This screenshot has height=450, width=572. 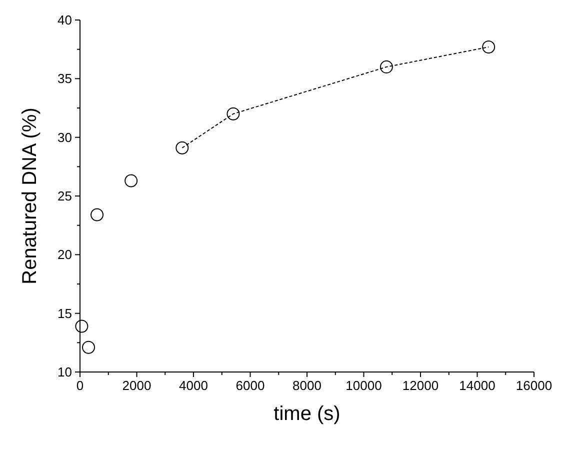 What do you see at coordinates (65, 78) in the screenshot?
I see `y-tick-label: 35` at bounding box center [65, 78].